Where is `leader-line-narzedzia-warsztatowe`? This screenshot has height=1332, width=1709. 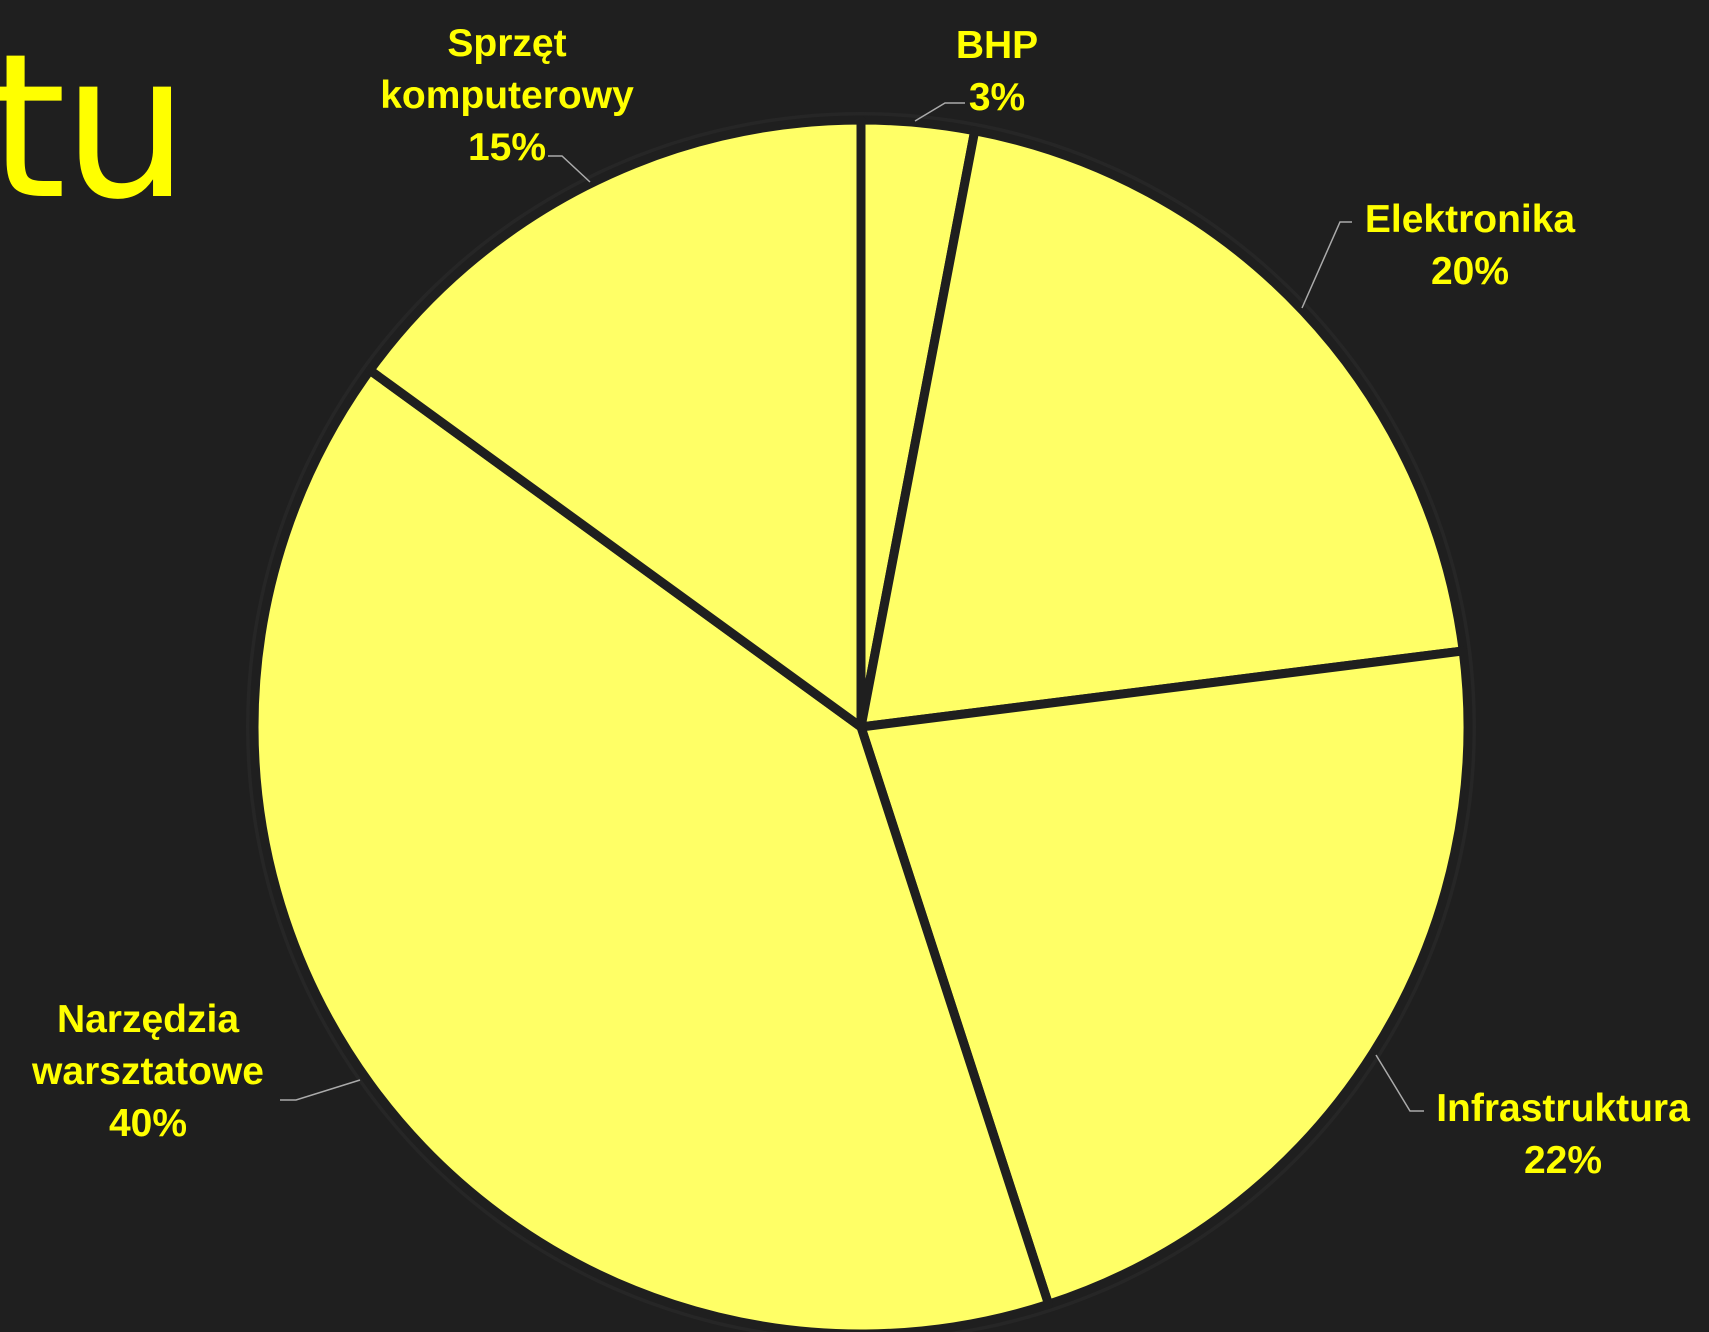 leader-line-narzedzia-warsztatowe is located at coordinates (320, 1090).